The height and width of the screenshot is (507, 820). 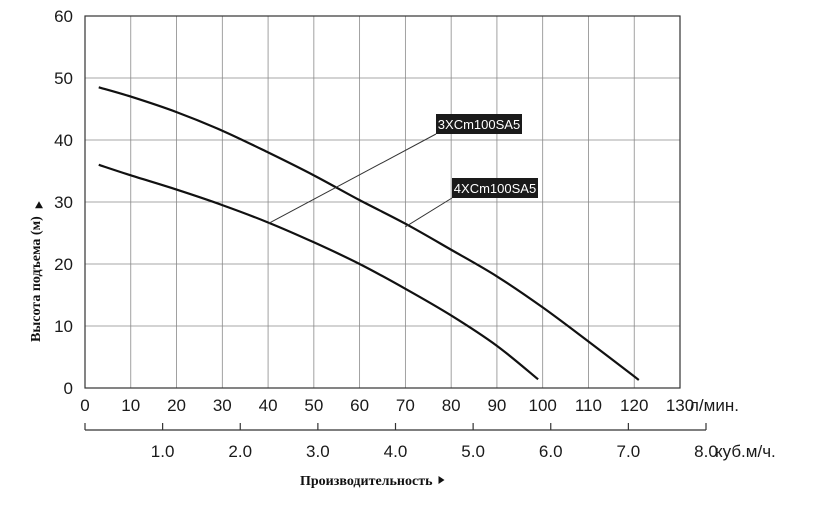 What do you see at coordinates (551, 451) in the screenshot?
I see `x2-tick-label: 6.0` at bounding box center [551, 451].